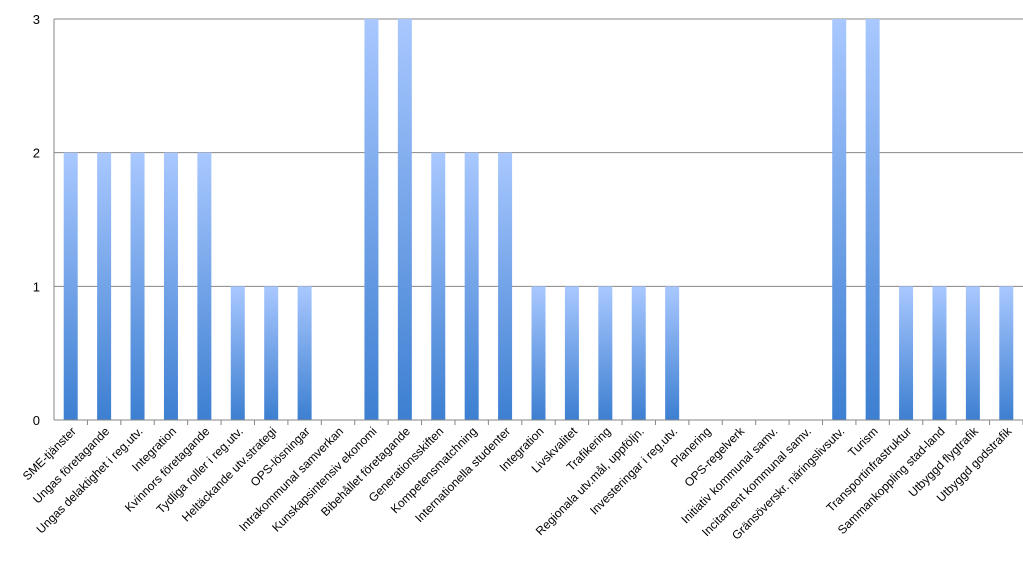  What do you see at coordinates (36, 286) in the screenshot?
I see `y-tick-label: 1` at bounding box center [36, 286].